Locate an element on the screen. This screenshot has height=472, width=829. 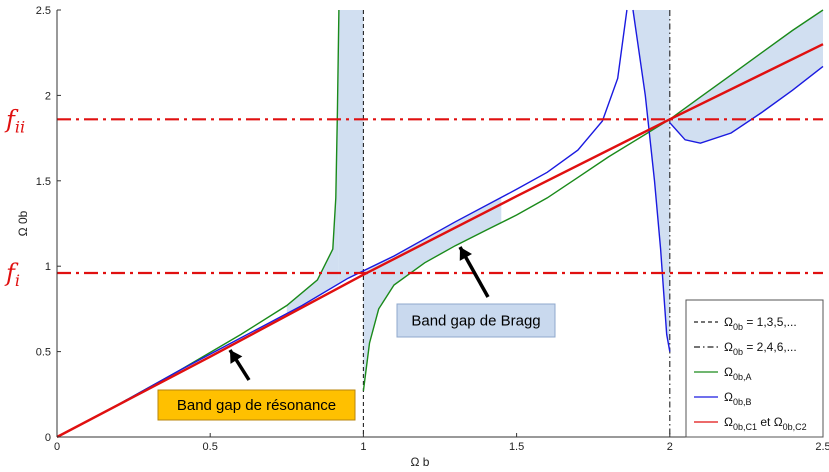
legend-box is located at coordinates (754, 368).